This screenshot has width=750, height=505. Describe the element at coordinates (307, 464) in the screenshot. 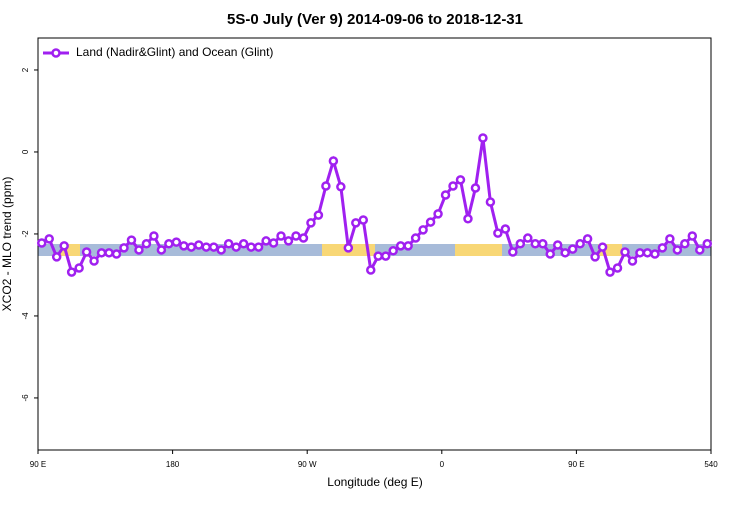

I see `x-tick-label: 90 W` at that location.